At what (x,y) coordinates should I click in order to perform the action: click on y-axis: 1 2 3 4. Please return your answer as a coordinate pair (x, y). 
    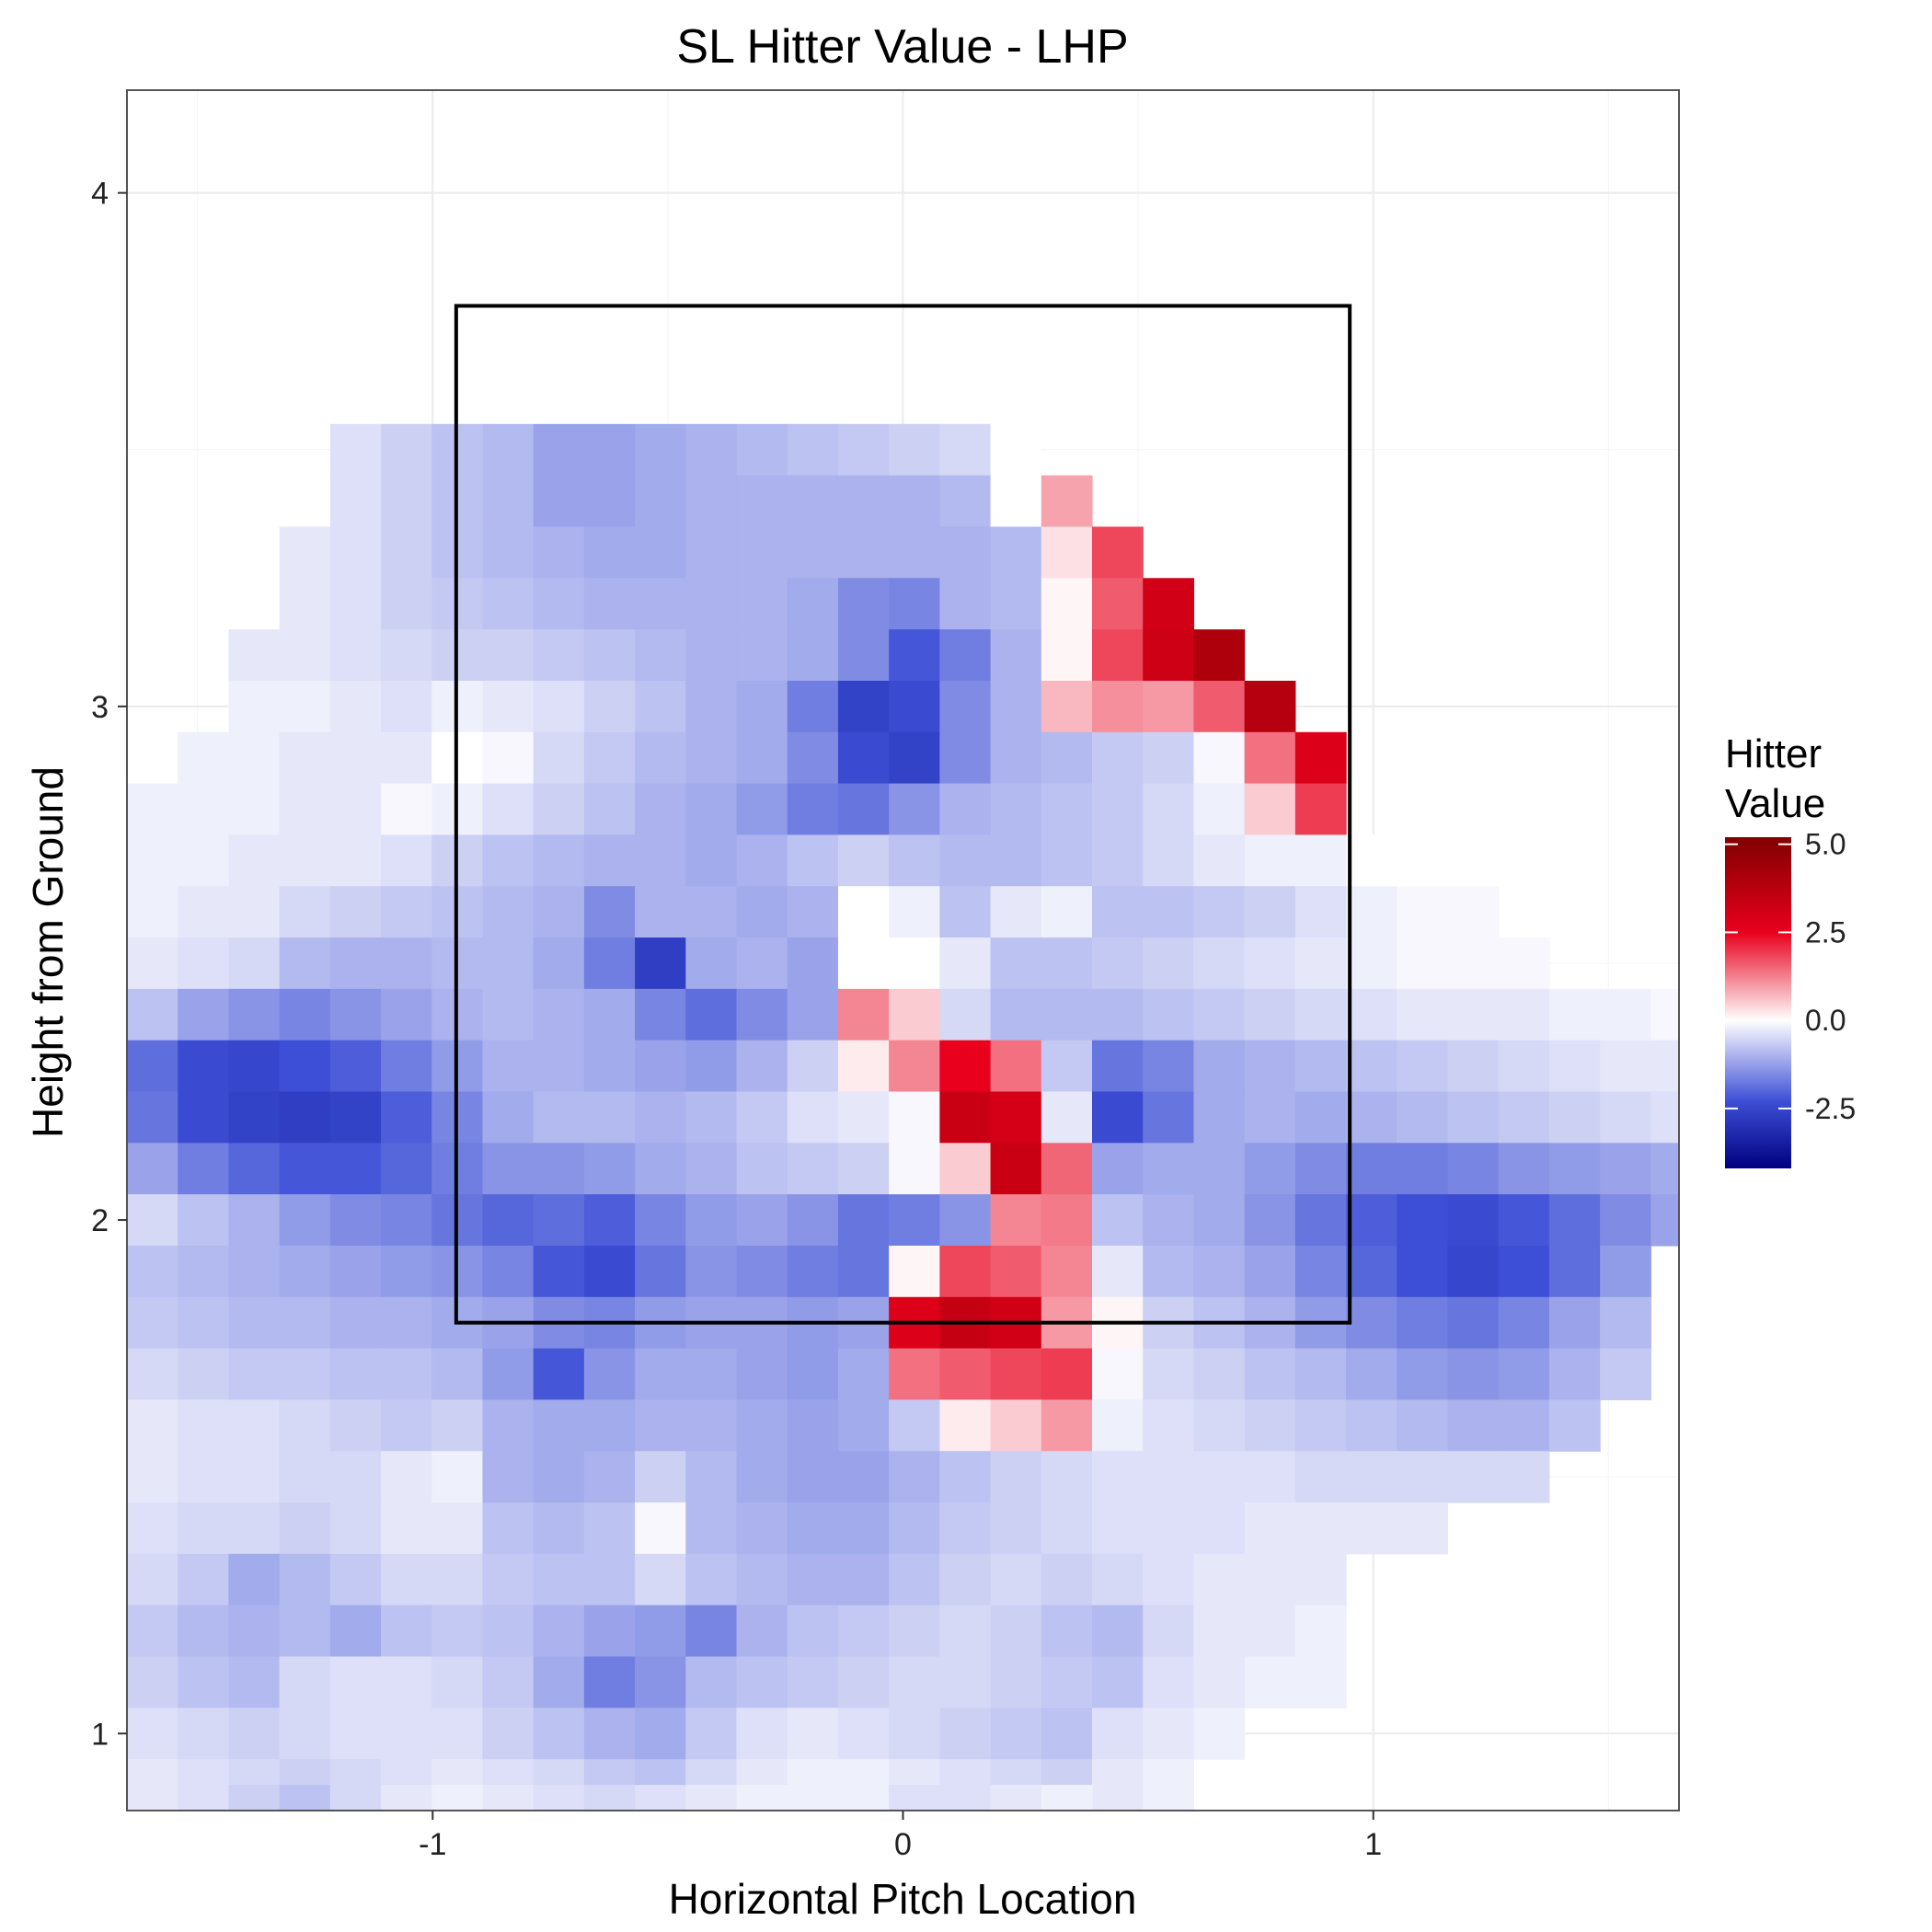
    Looking at the image, I should click on (109, 964).